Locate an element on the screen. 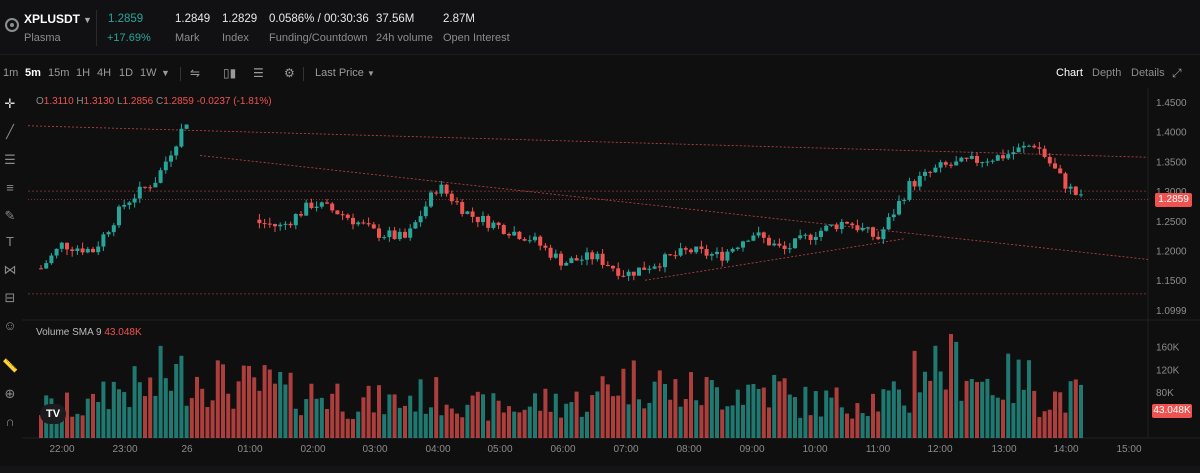 This screenshot has height=473, width=1200. tab-chart: Chart is located at coordinates (1069, 73).